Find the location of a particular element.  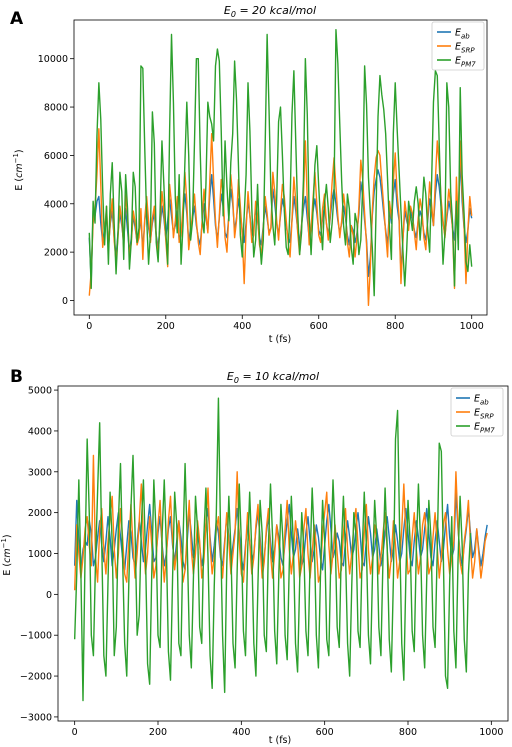

panel-a-xlabel: t (fs) is located at coordinates (280, 339).